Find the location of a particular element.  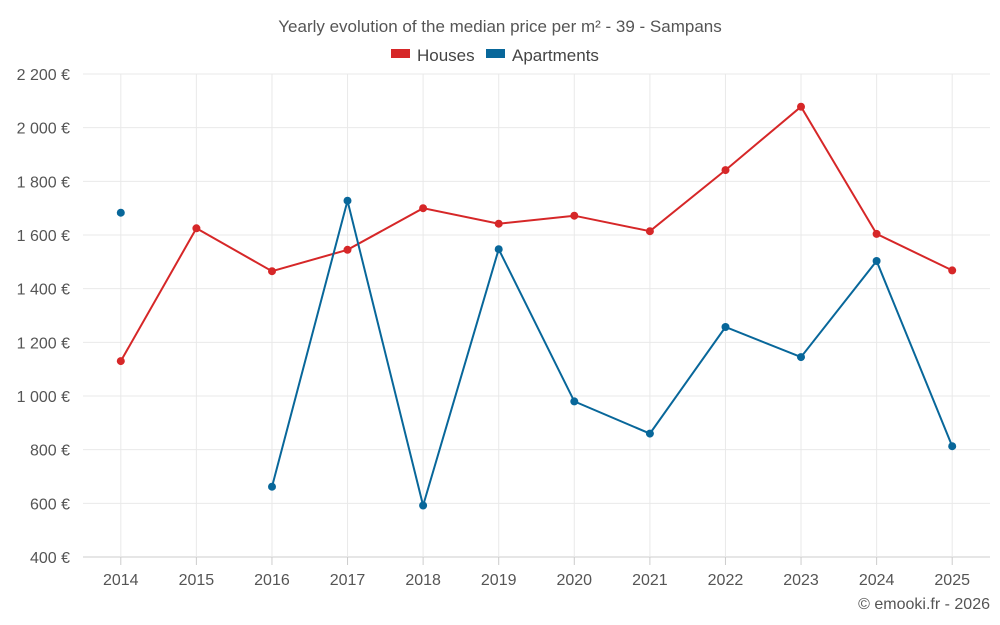

x-tick-label: 2020 is located at coordinates (574, 580).